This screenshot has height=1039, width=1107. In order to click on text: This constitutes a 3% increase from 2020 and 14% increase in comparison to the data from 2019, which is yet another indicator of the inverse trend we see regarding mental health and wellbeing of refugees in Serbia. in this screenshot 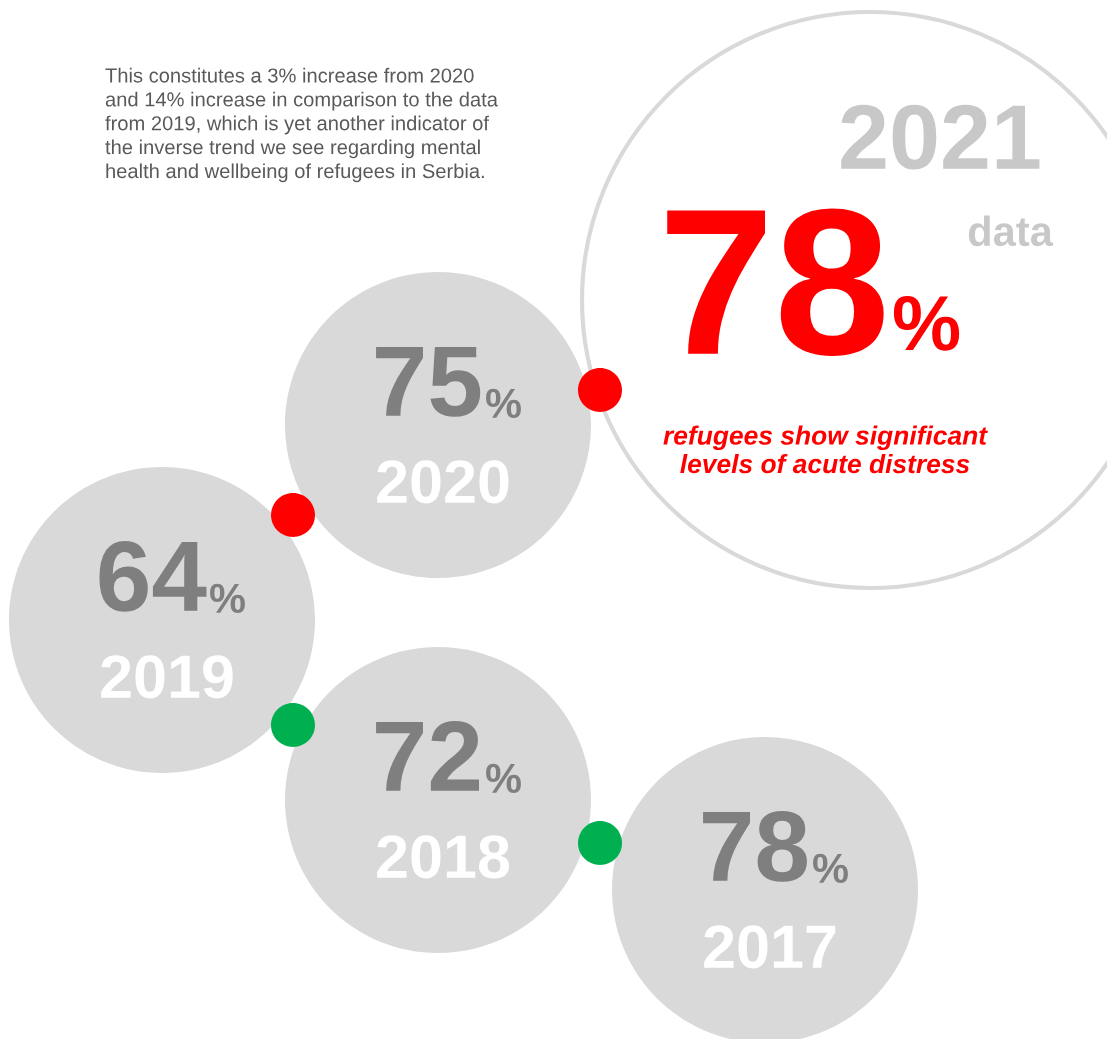, I will do `click(301, 125)`.